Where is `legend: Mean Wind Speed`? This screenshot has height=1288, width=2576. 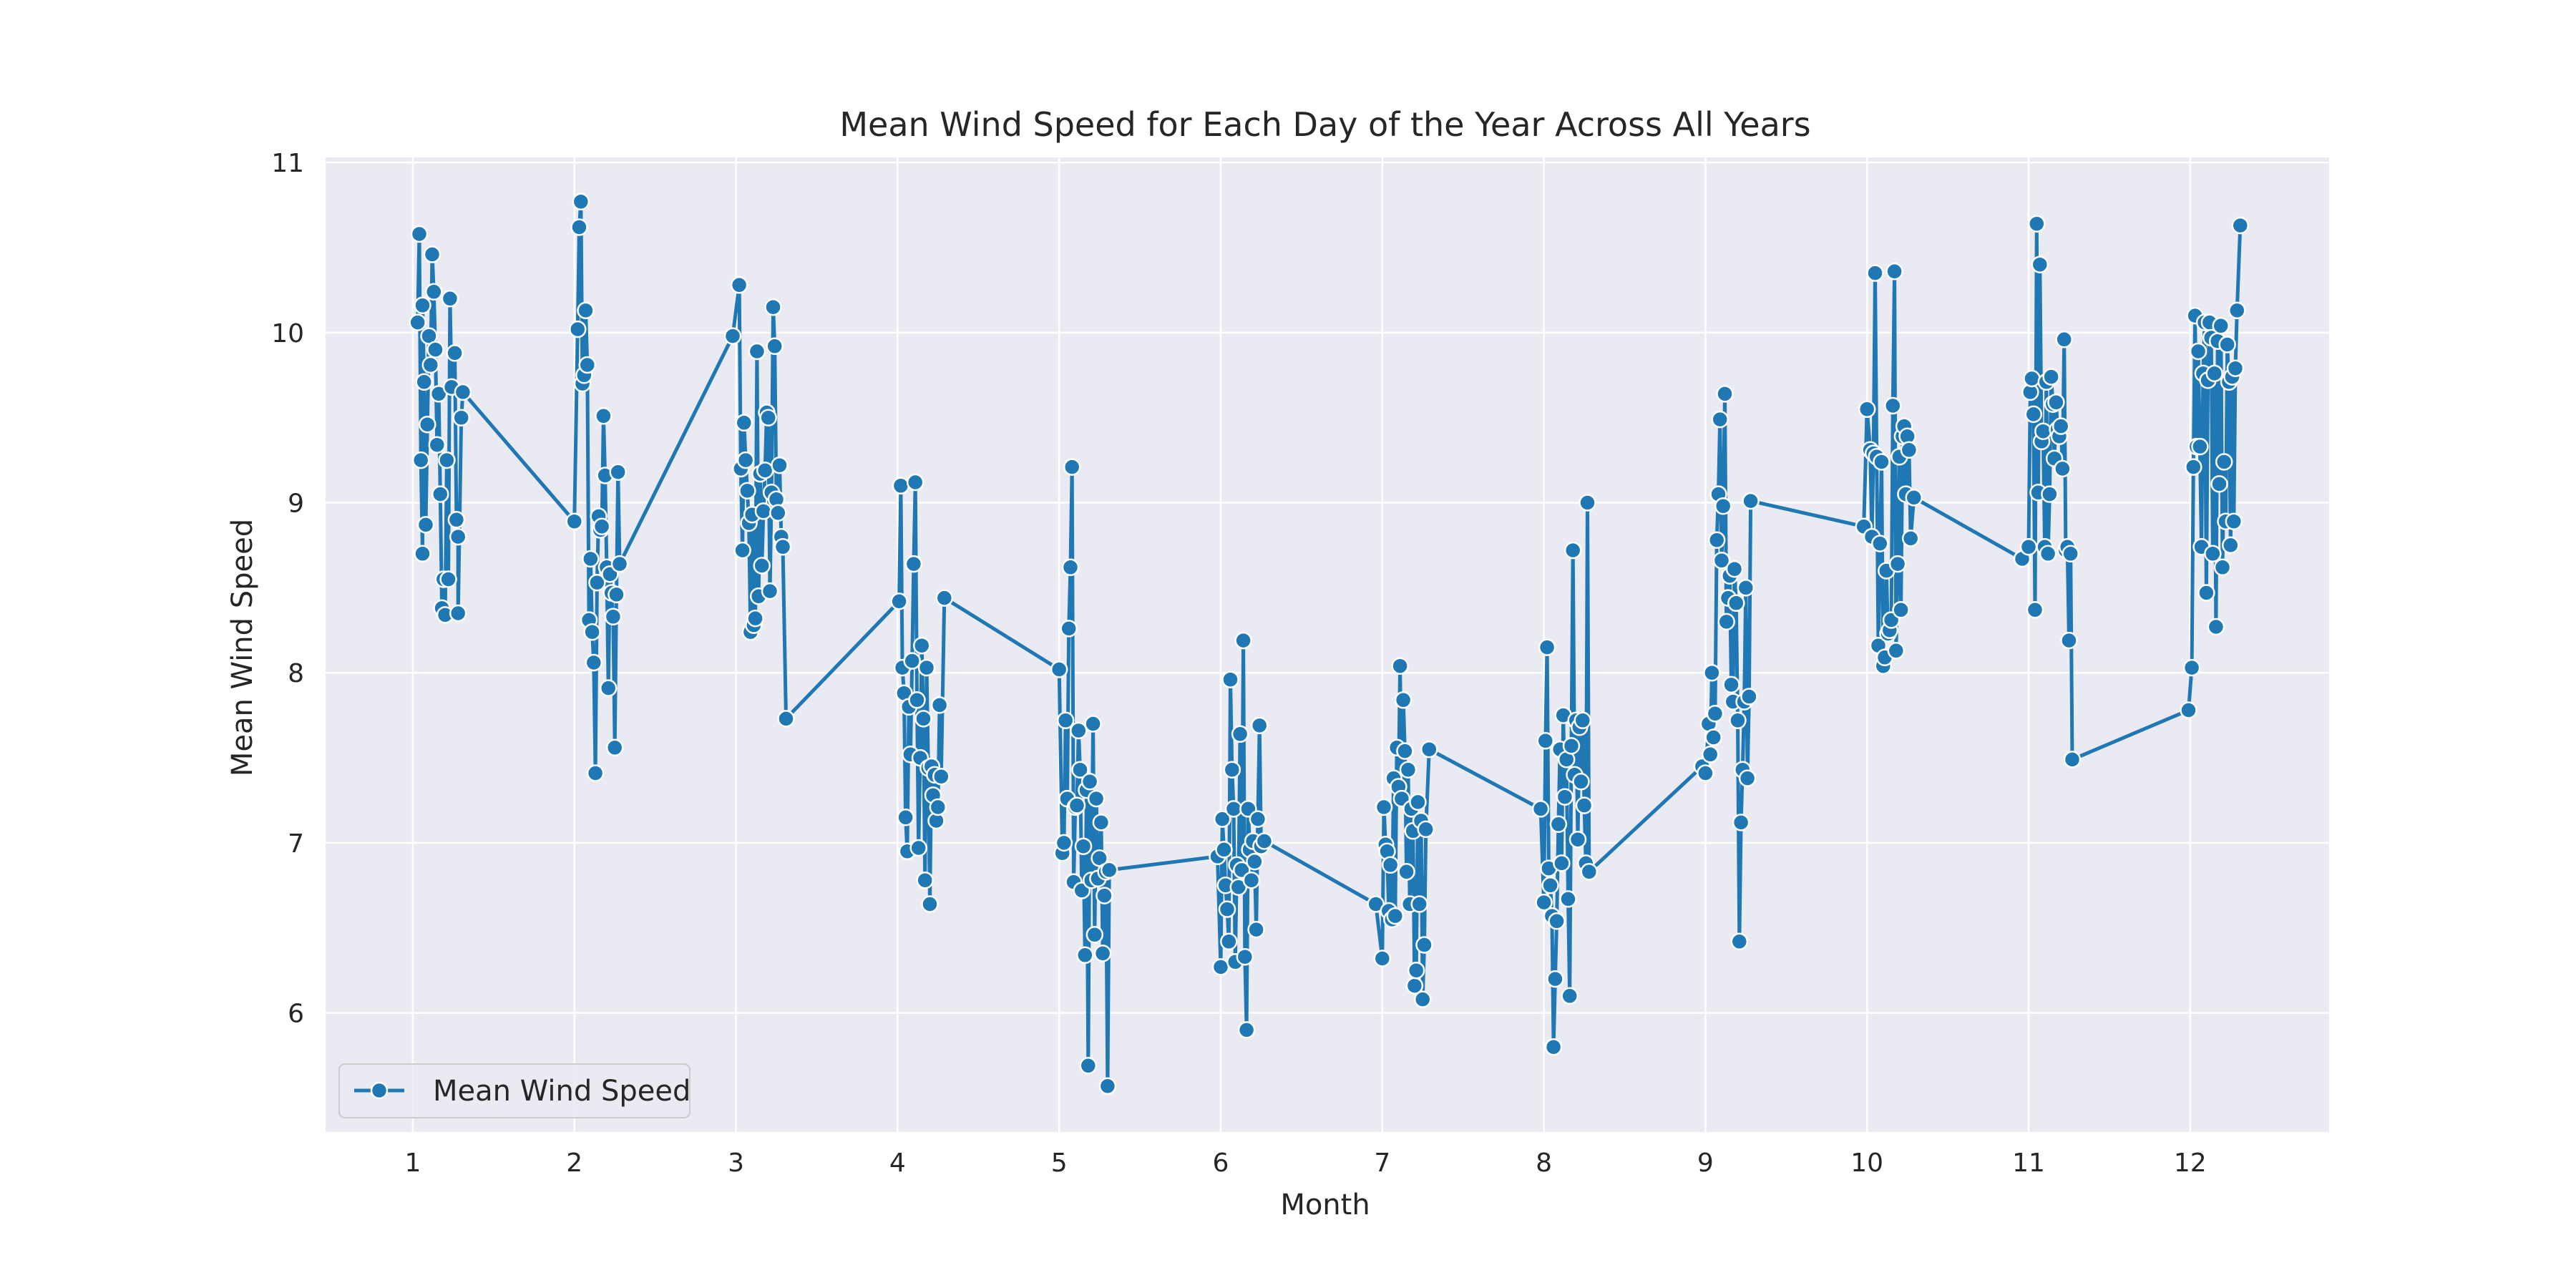 legend: Mean Wind Speed is located at coordinates (514, 1090).